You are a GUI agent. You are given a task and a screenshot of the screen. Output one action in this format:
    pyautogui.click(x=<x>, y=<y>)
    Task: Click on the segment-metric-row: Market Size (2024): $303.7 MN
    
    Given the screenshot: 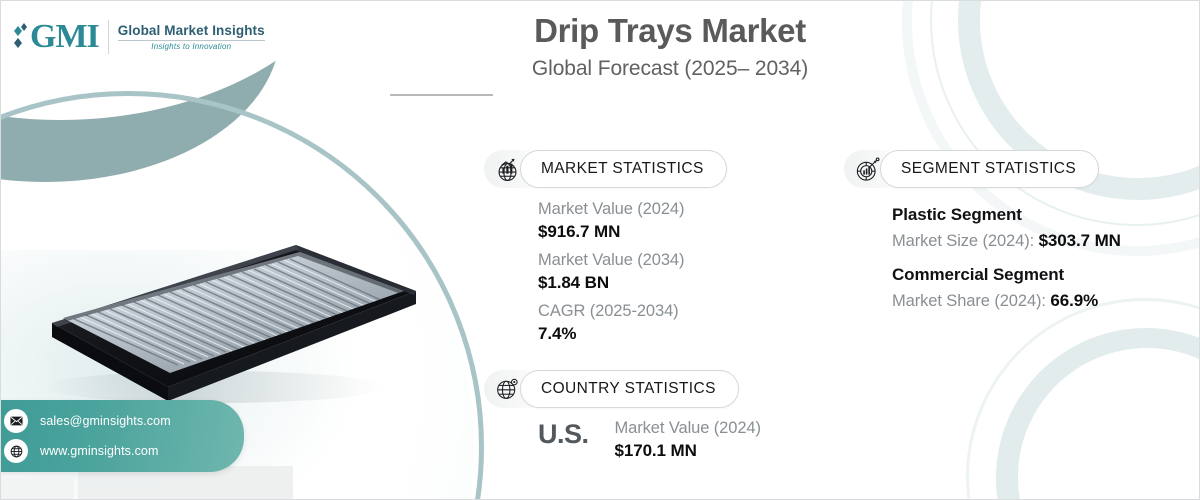 What is the action you would take?
    pyautogui.click(x=1006, y=241)
    